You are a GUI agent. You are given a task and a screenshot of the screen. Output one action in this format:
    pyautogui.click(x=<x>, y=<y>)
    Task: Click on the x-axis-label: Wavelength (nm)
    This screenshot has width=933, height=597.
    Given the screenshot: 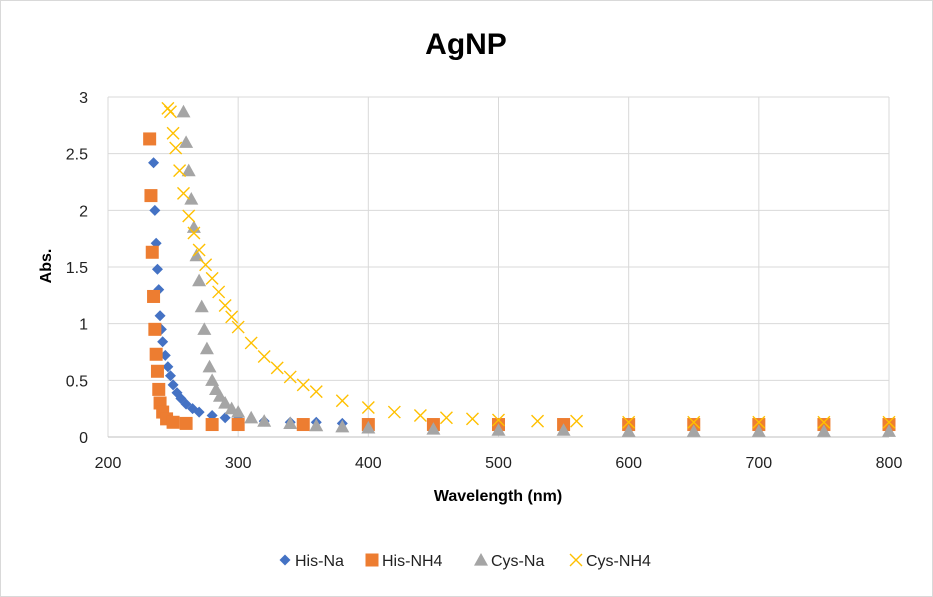 What is the action you would take?
    pyautogui.click(x=498, y=496)
    